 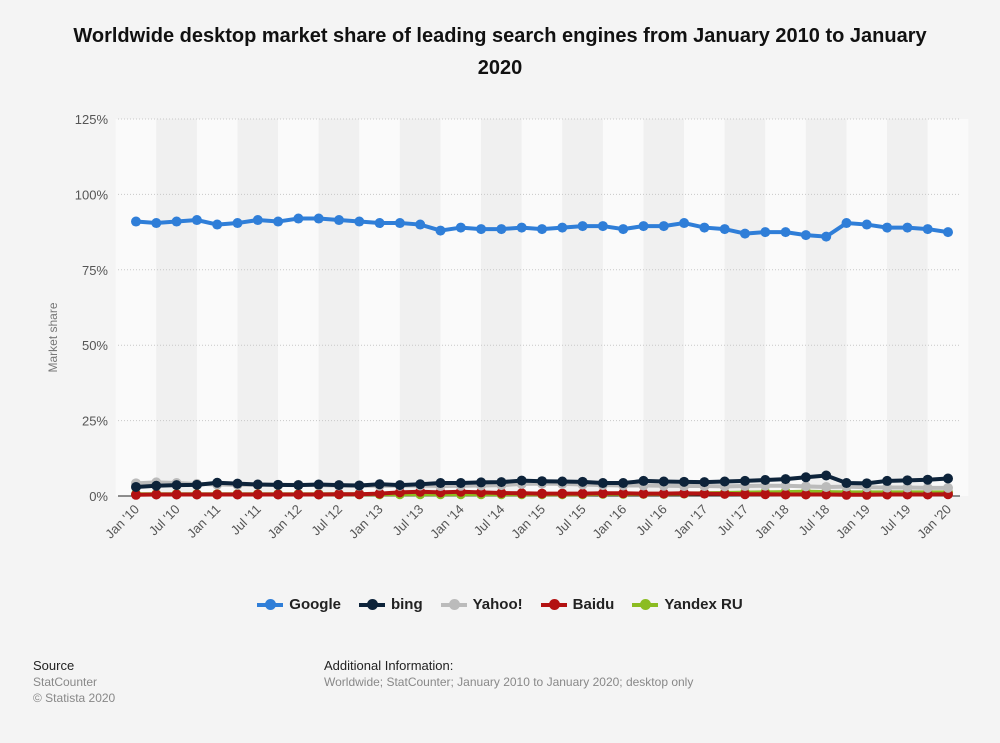 What do you see at coordinates (299, 604) in the screenshot?
I see `legend-item: Google` at bounding box center [299, 604].